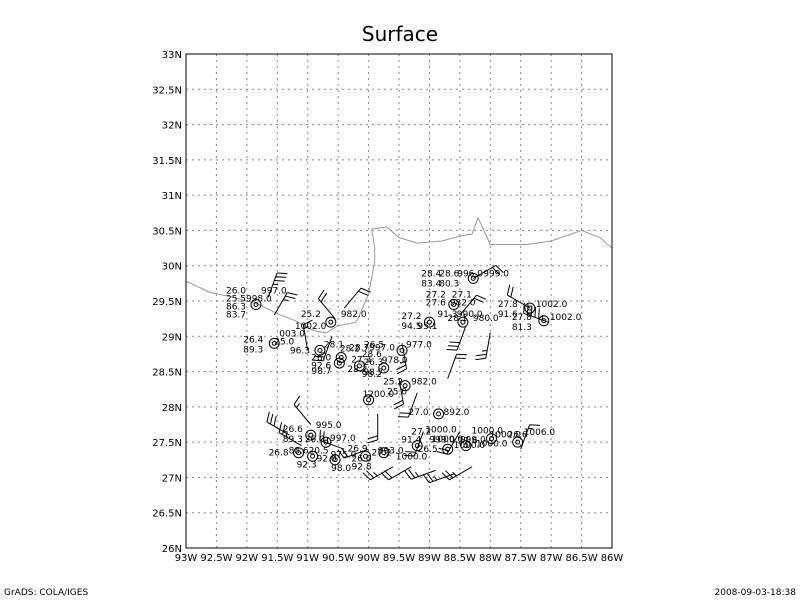 This screenshot has height=600, width=800. Describe the element at coordinates (236, 300) in the screenshot. I see `station-value: 25.5` at that location.